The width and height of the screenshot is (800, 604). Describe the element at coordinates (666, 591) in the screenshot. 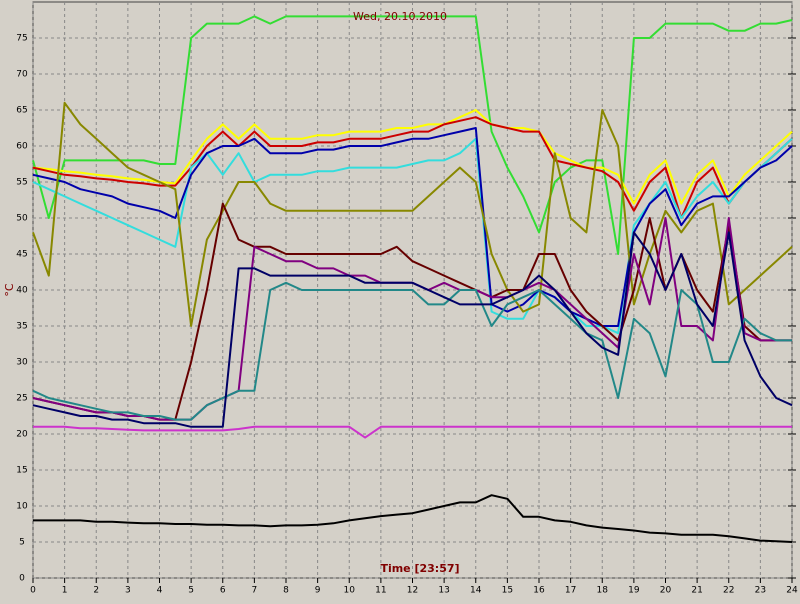

I see `x-tick-label: 20` at that location.